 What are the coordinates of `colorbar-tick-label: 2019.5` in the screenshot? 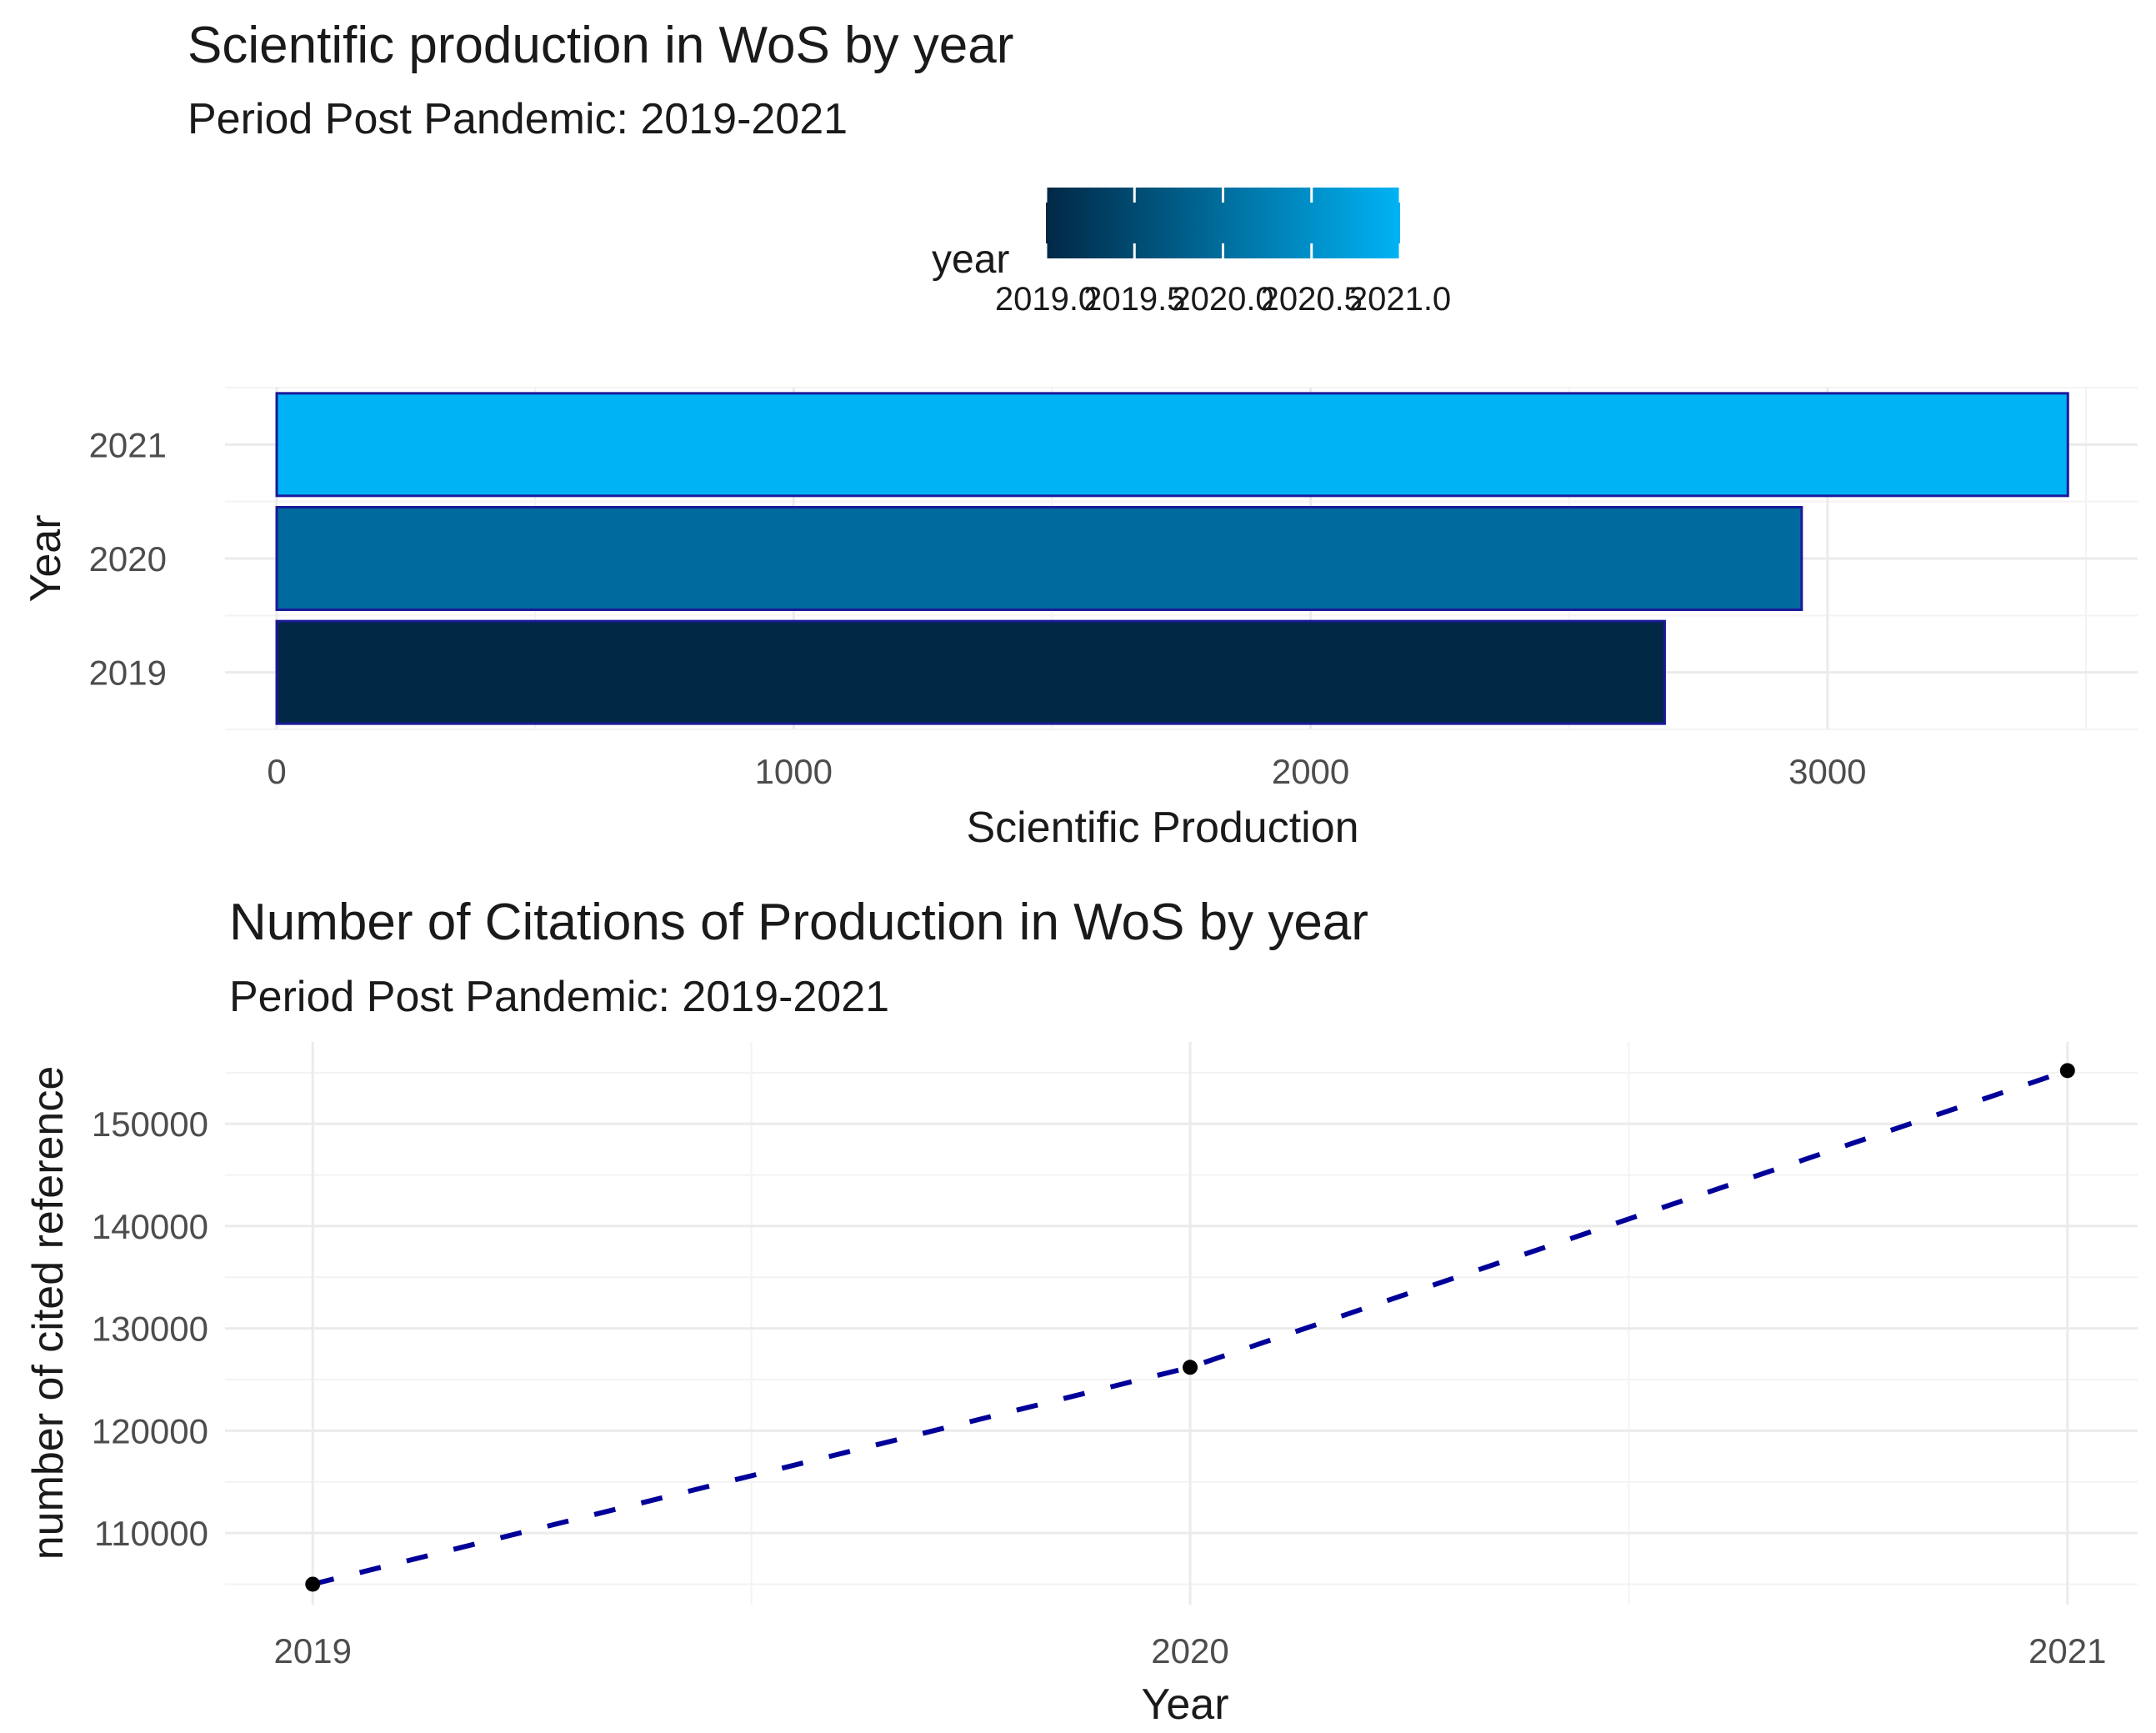 It's located at (1134, 299).